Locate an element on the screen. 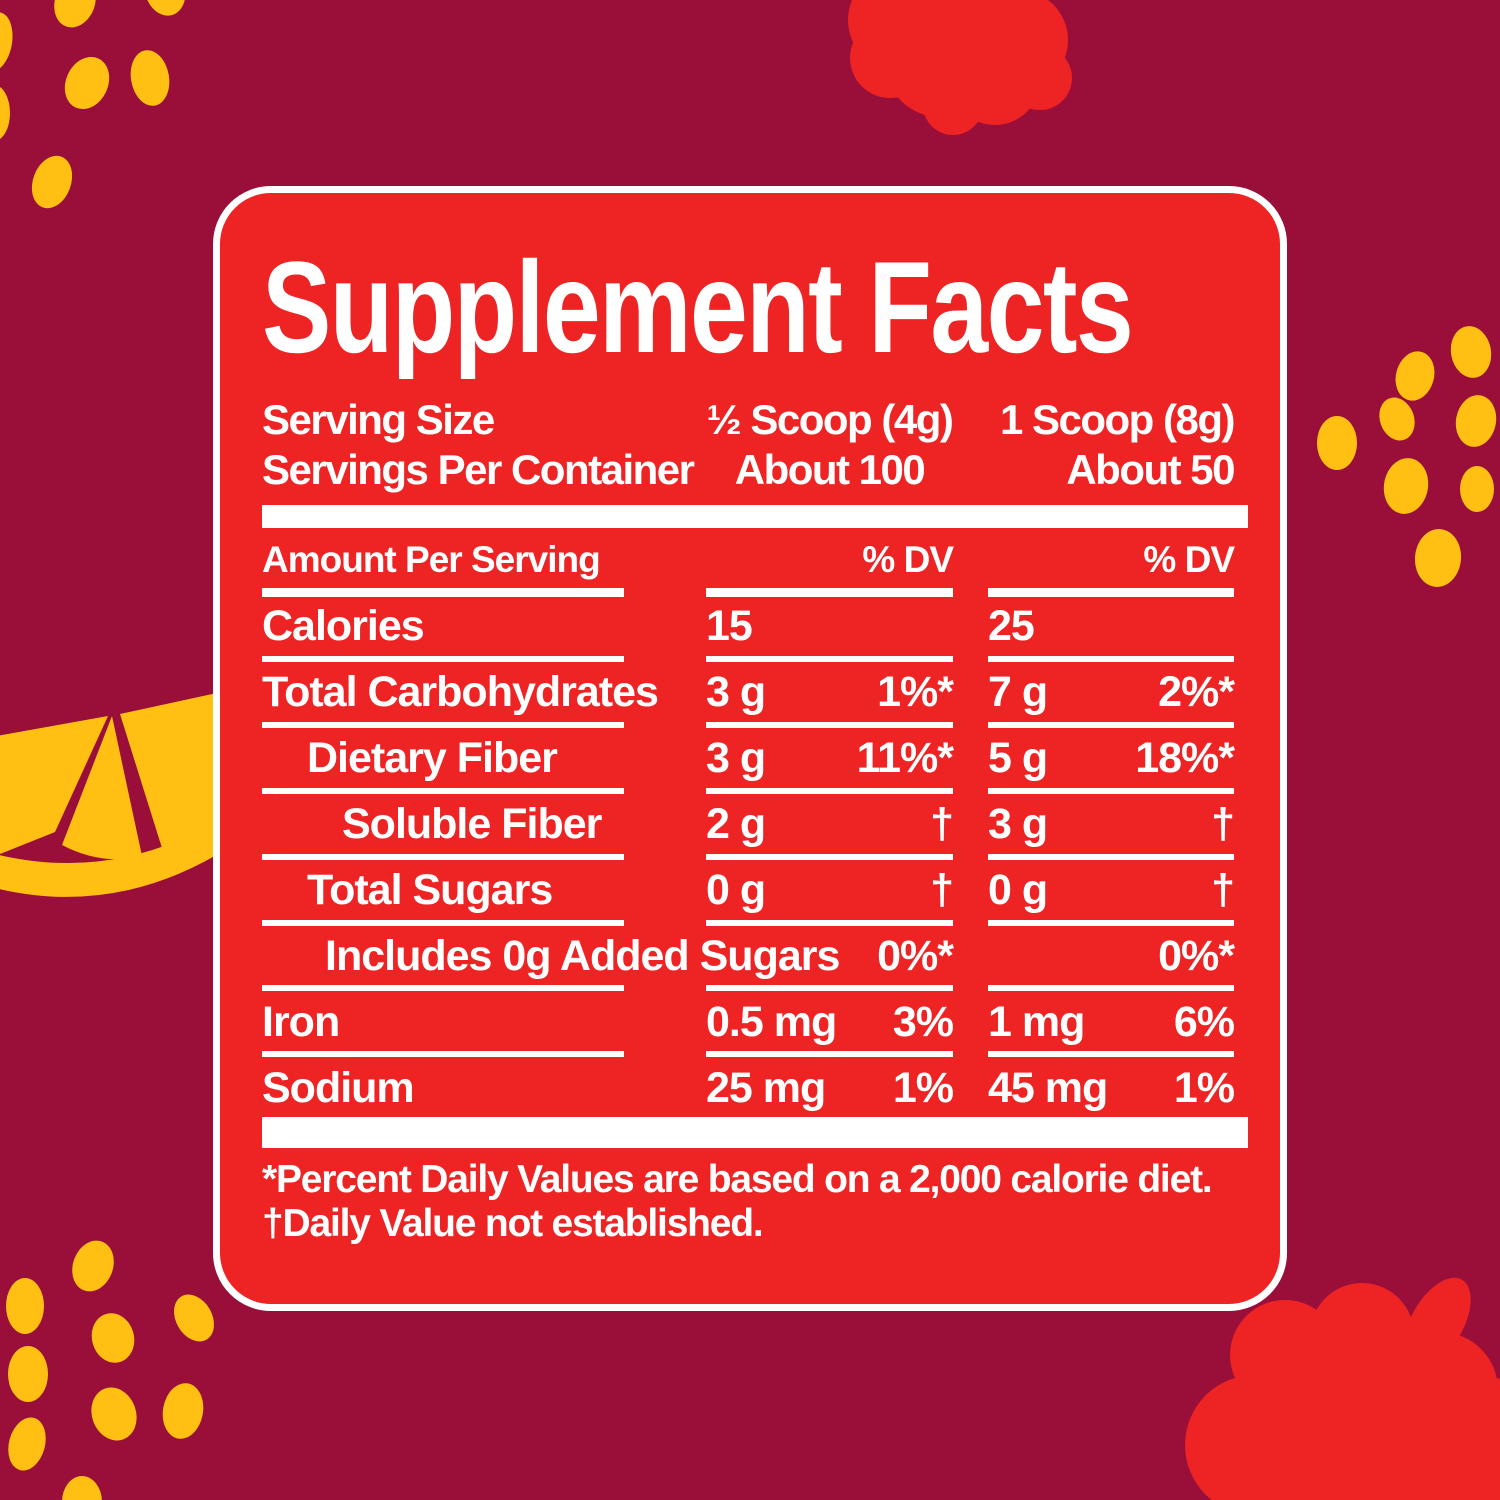 The width and height of the screenshot is (1500, 1500). table-row-iron: Iron 0.5 mg 3% 1 mg 6% is located at coordinates (755, 1021).